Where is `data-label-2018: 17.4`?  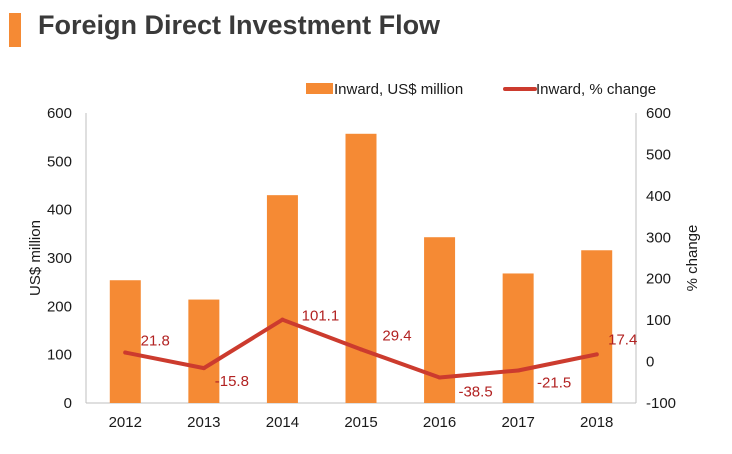
data-label-2018: 17.4 is located at coordinates (622, 339).